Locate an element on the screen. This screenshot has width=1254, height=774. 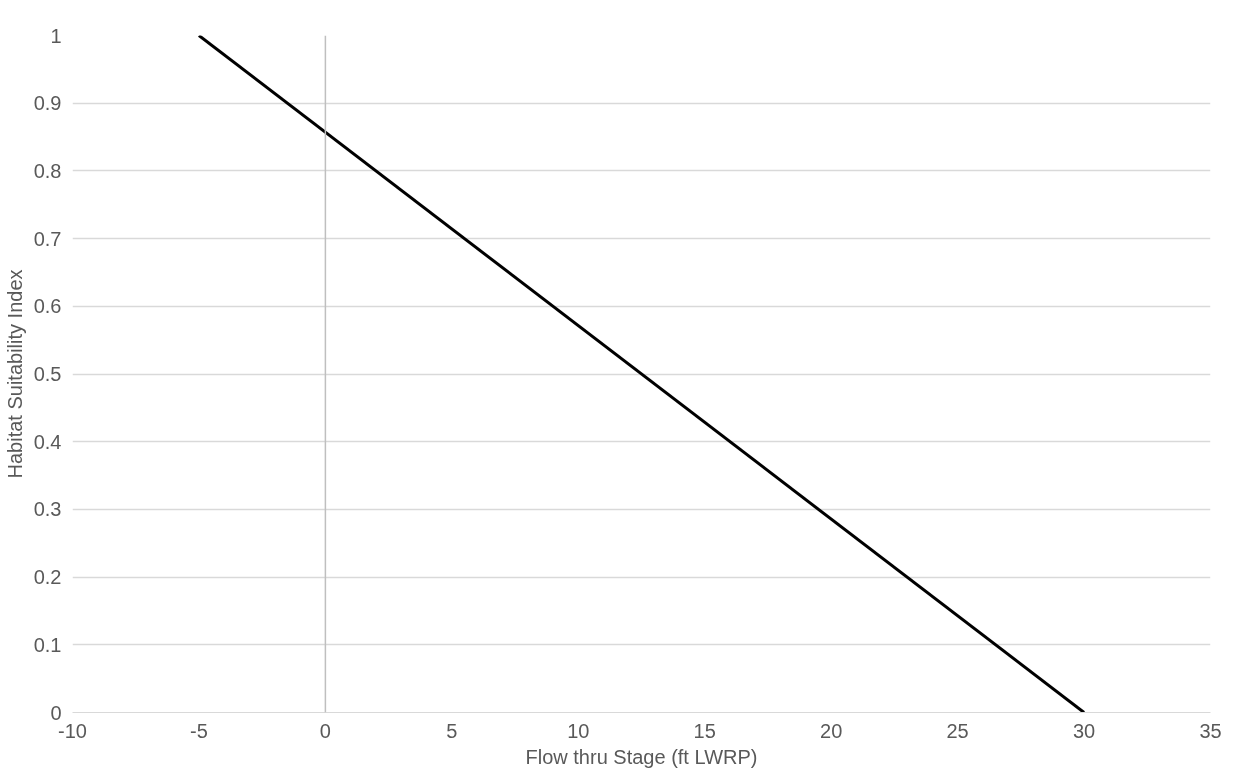
x-tick-label: 20 is located at coordinates (831, 730).